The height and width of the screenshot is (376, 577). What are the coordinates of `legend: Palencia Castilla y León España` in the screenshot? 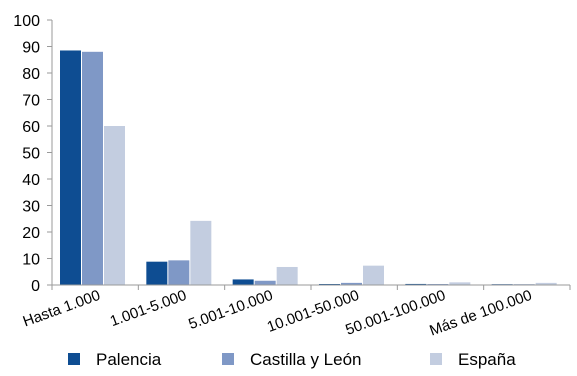 It's located at (292, 359).